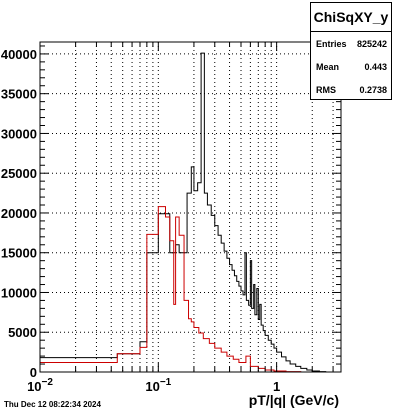 This screenshot has height=414, width=400. What do you see at coordinates (19, 173) in the screenshot?
I see `y-tick-label: 25000` at bounding box center [19, 173].